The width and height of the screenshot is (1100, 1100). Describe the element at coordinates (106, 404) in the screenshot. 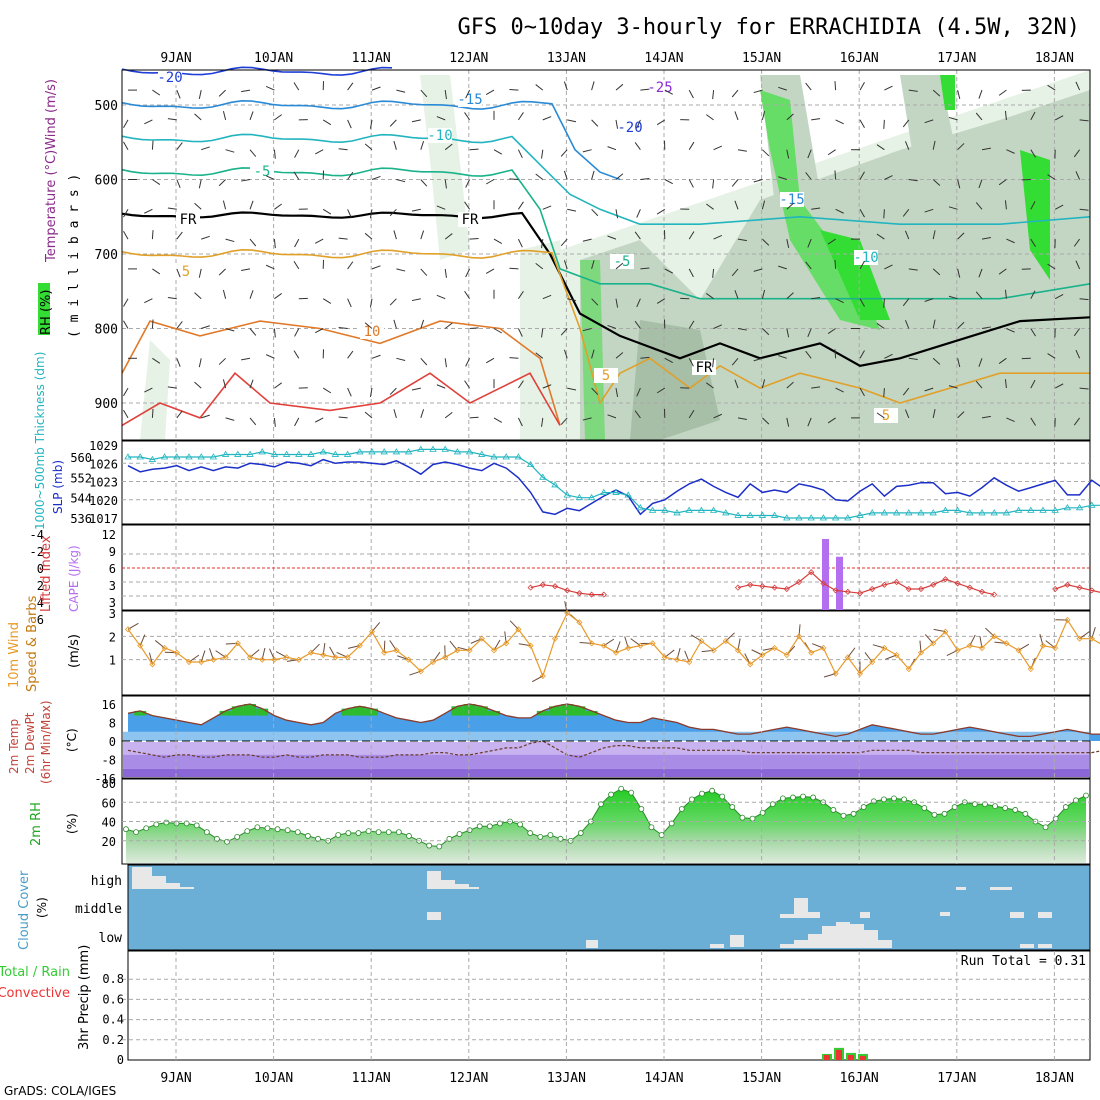

I see `upper-ytick: 900` at that location.